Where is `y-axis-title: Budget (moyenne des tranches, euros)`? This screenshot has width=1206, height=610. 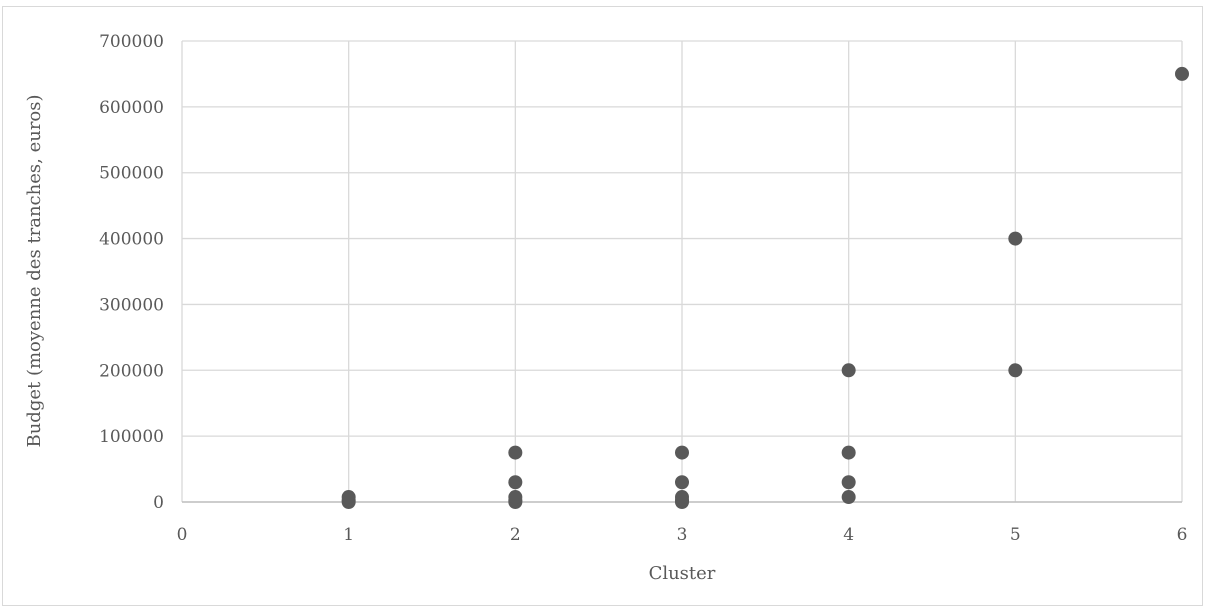 y-axis-title: Budget (moyenne des tranches, euros) is located at coordinates (34, 270).